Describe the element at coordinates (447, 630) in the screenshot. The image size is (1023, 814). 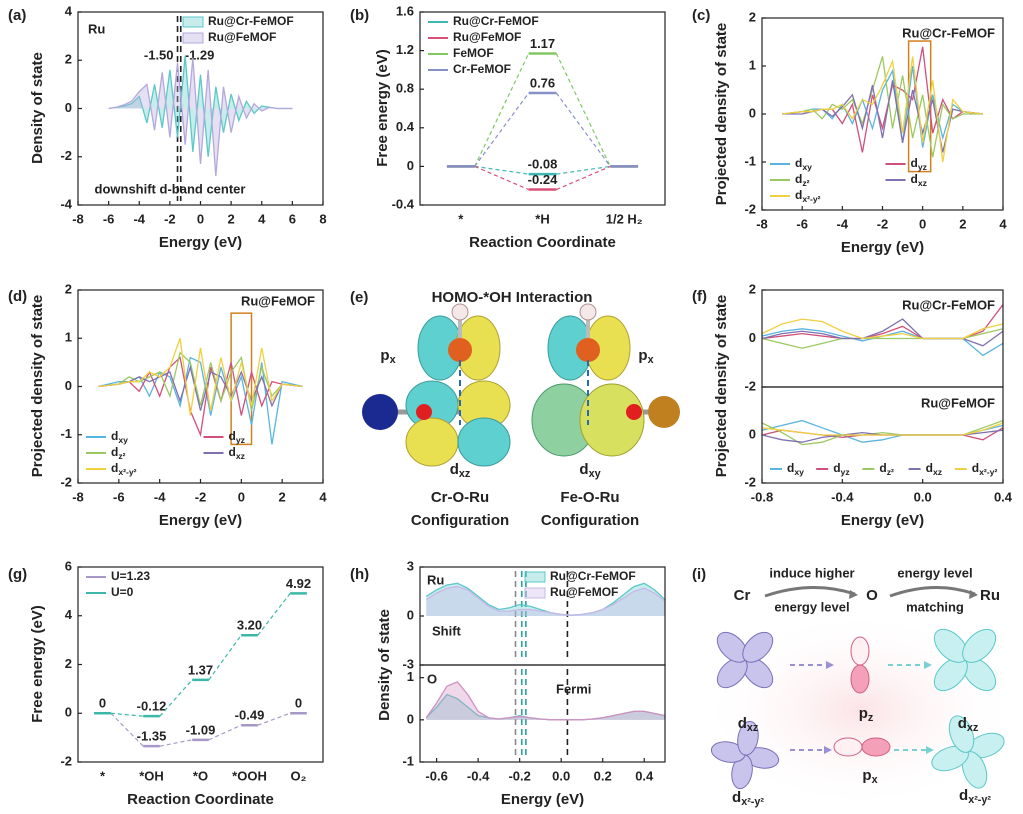
I see `annotation: Shift` at that location.